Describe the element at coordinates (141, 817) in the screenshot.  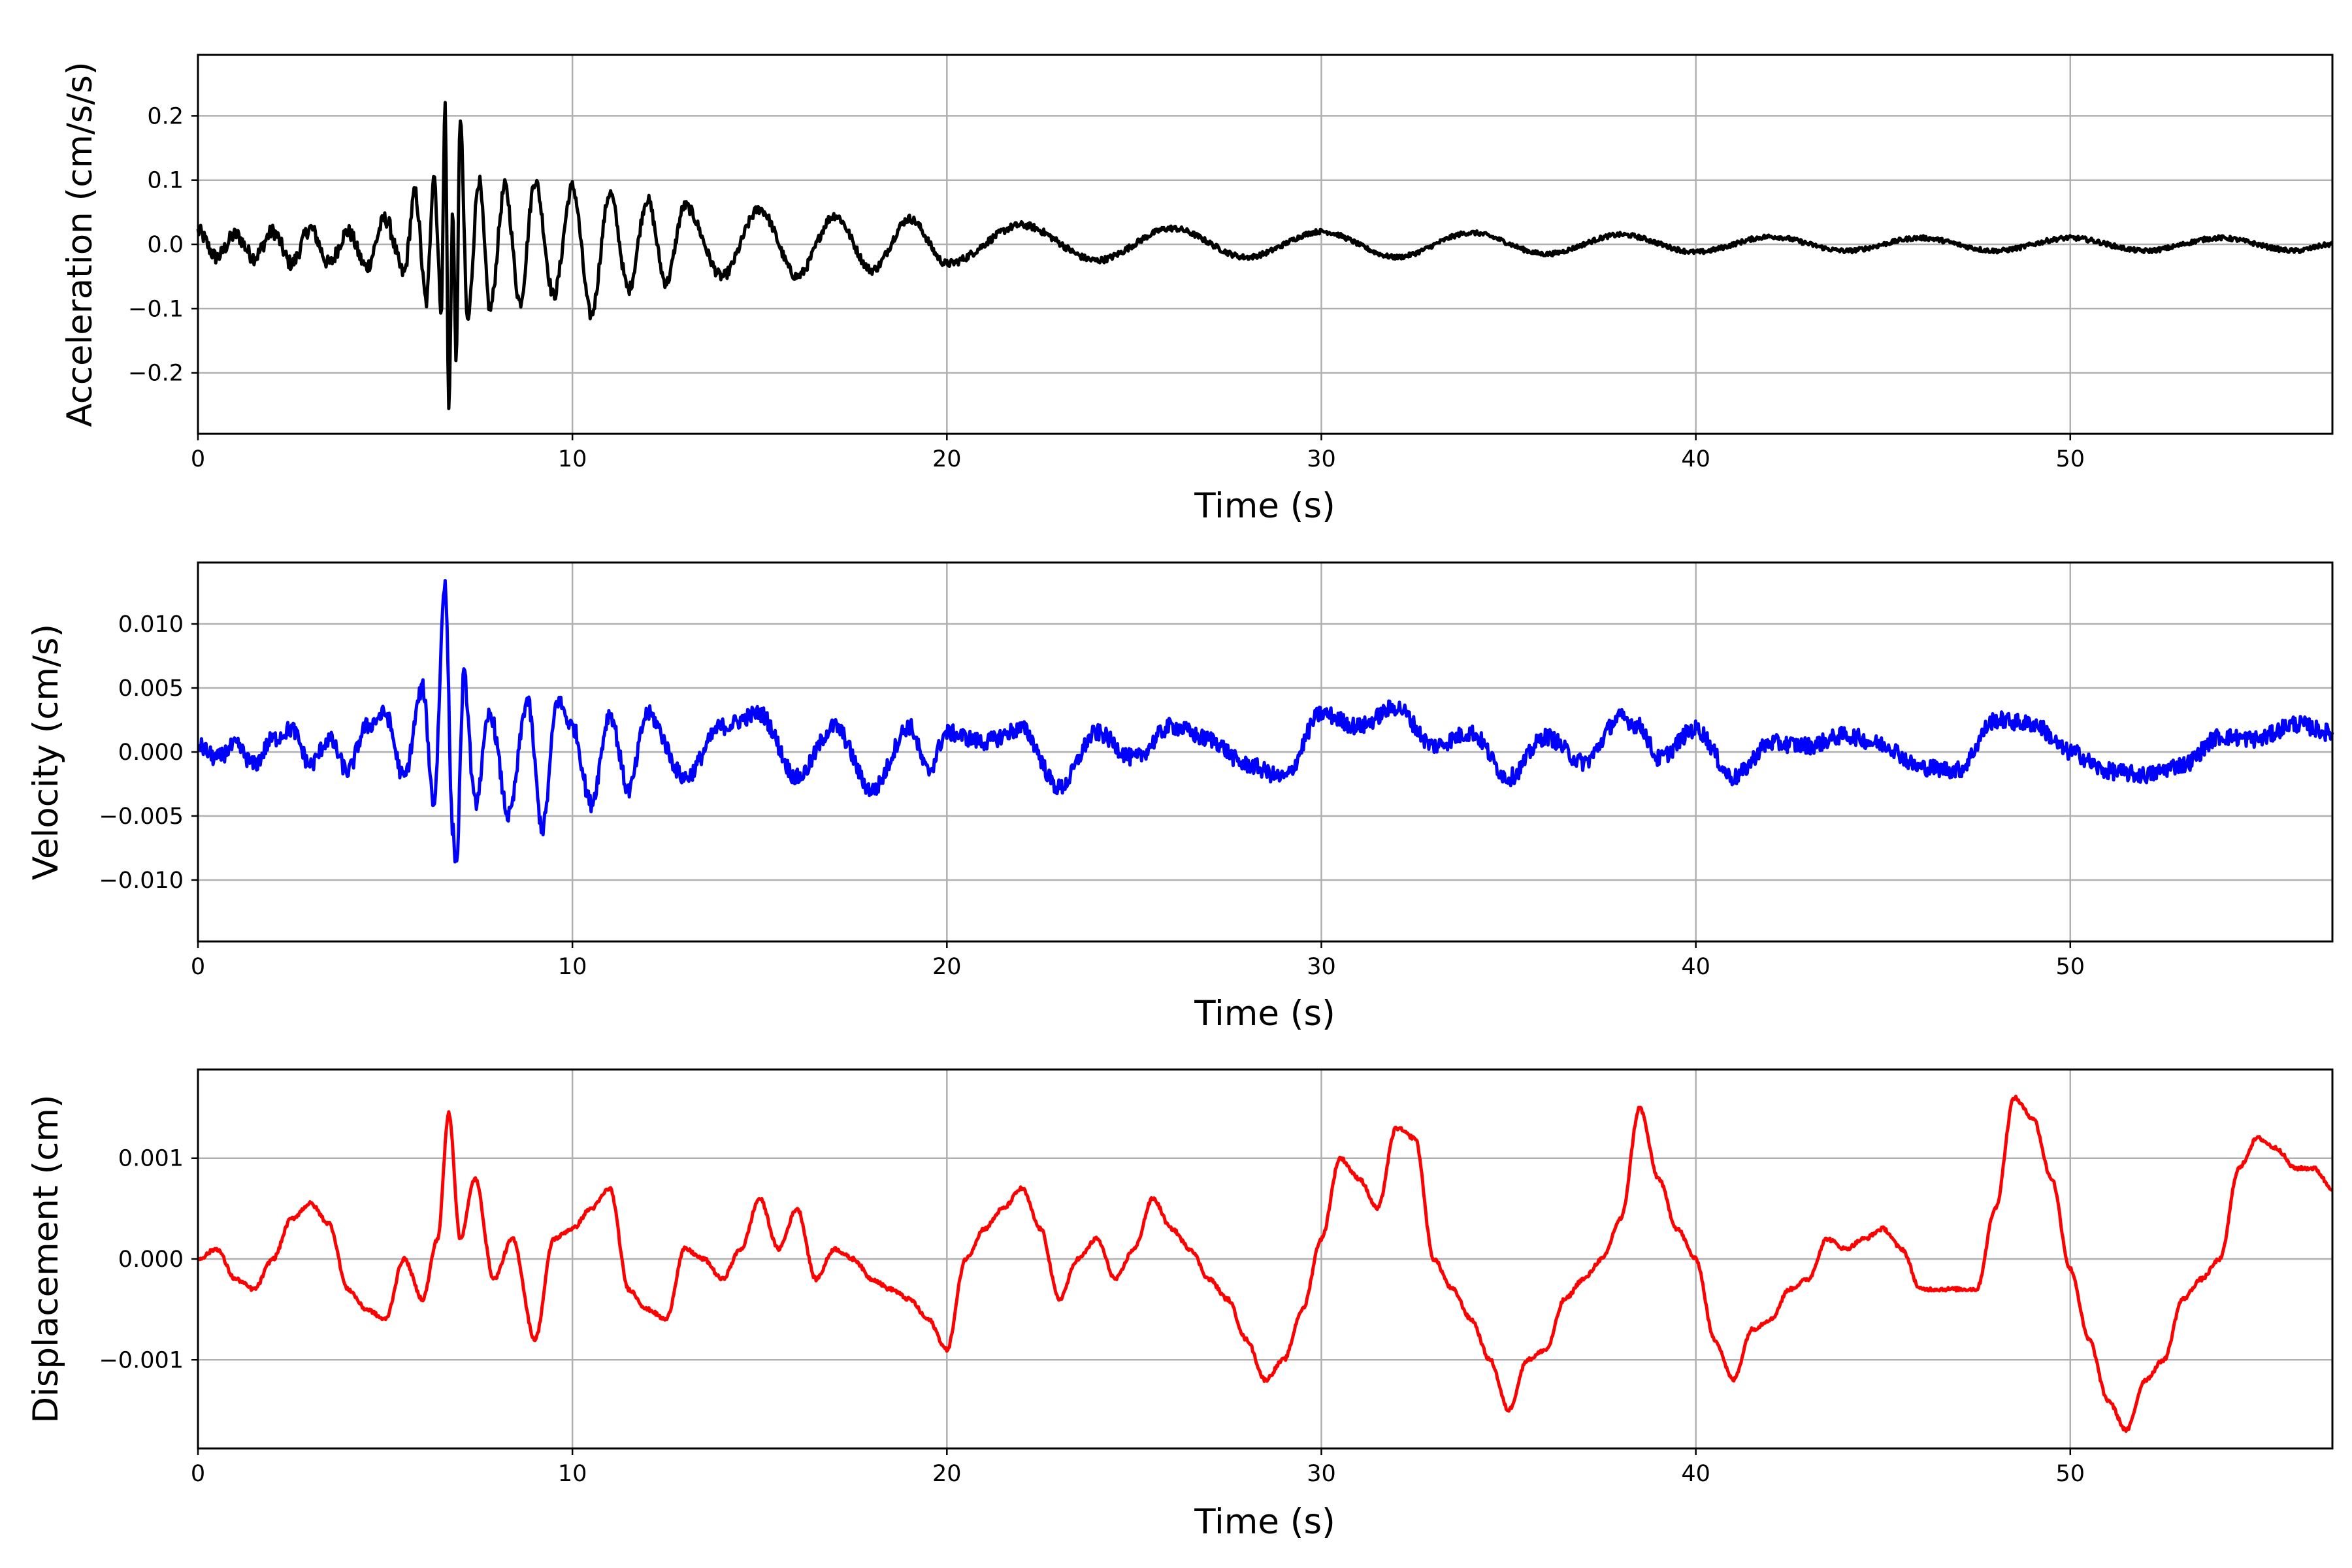
I see `velocity-y-tick-label: −0.005` at that location.